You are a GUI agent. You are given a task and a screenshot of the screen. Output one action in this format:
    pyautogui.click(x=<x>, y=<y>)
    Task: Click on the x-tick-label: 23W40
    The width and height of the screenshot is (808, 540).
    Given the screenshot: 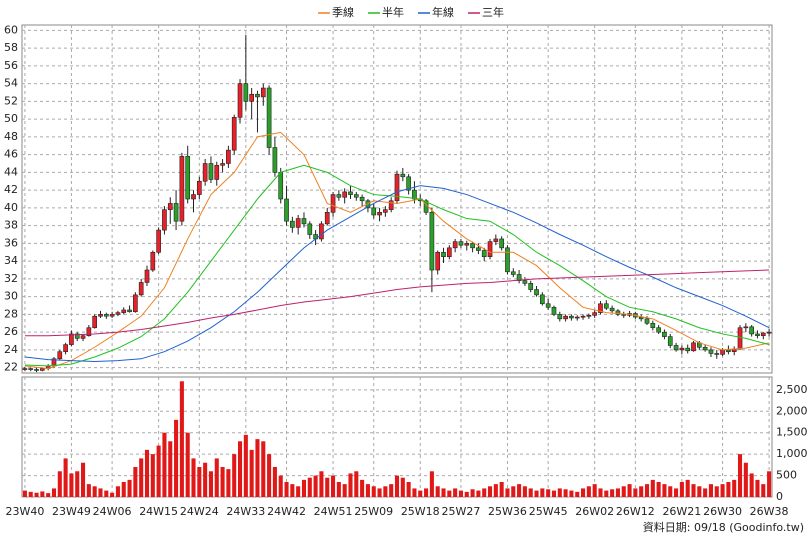 What is the action you would take?
    pyautogui.click(x=24, y=511)
    